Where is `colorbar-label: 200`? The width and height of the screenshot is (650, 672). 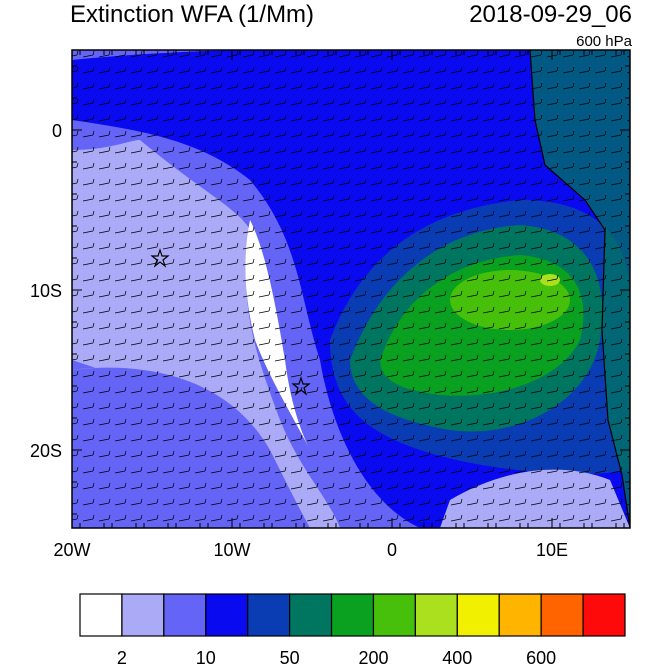
colorbar-label: 200 is located at coordinates (373, 657).